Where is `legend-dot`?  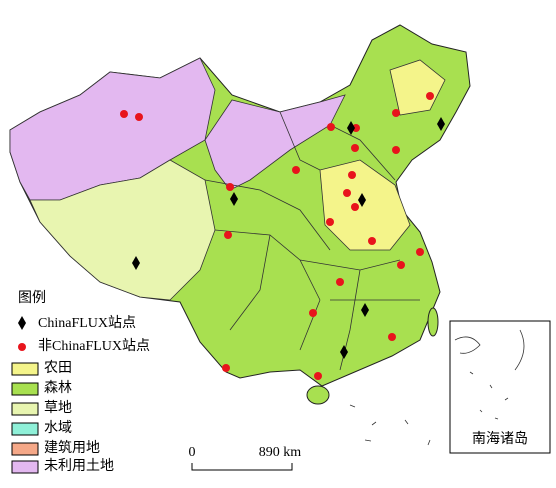 legend-dot is located at coordinates (22, 347).